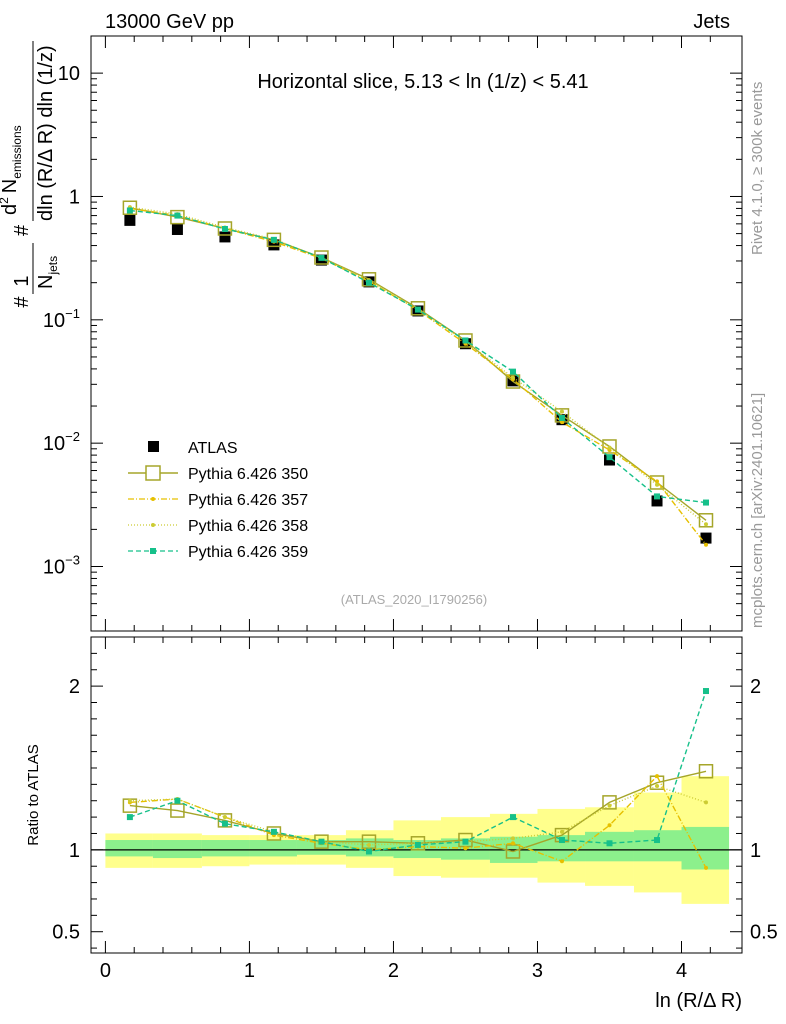  Describe the element at coordinates (105, 971) in the screenshot. I see `x-tick-label: 0` at that location.